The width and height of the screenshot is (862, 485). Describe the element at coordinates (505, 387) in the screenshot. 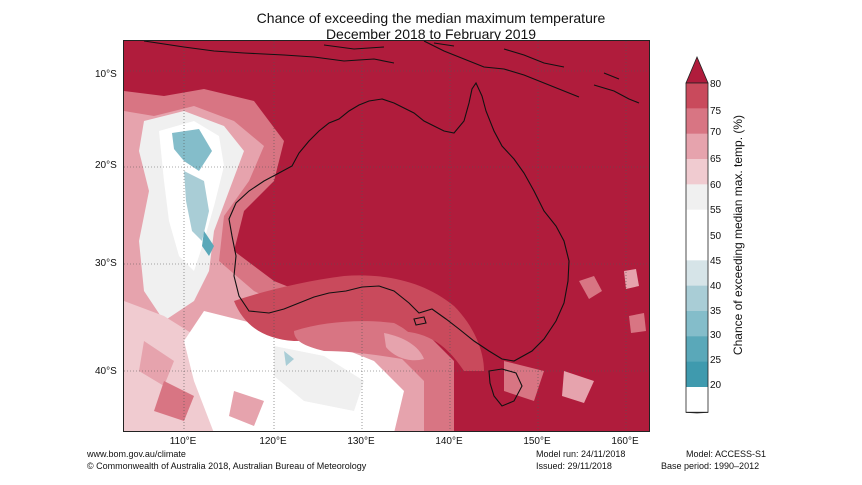

I see `tasmania-coastline` at that location.